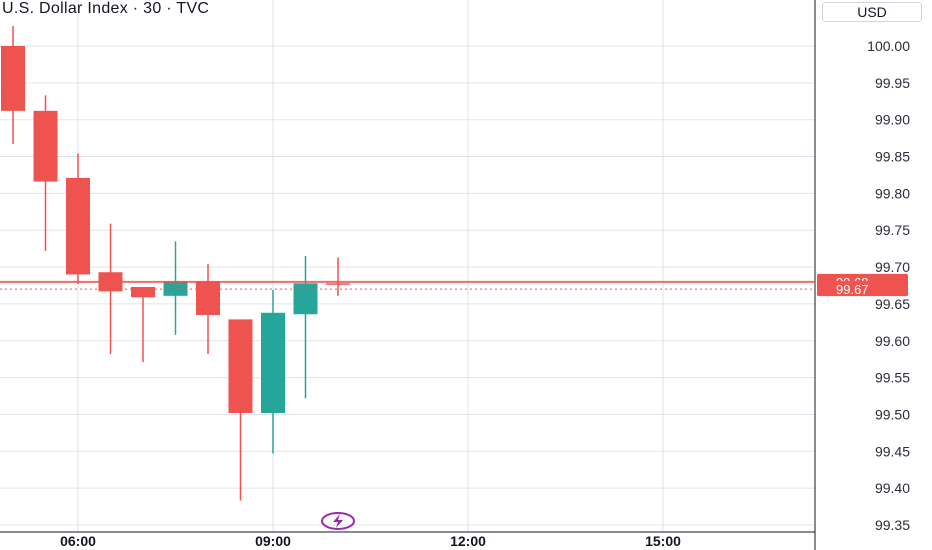 Image resolution: width=932 pixels, height=550 pixels. I want to click on prev-close-badge: 99.67, so click(862, 289).